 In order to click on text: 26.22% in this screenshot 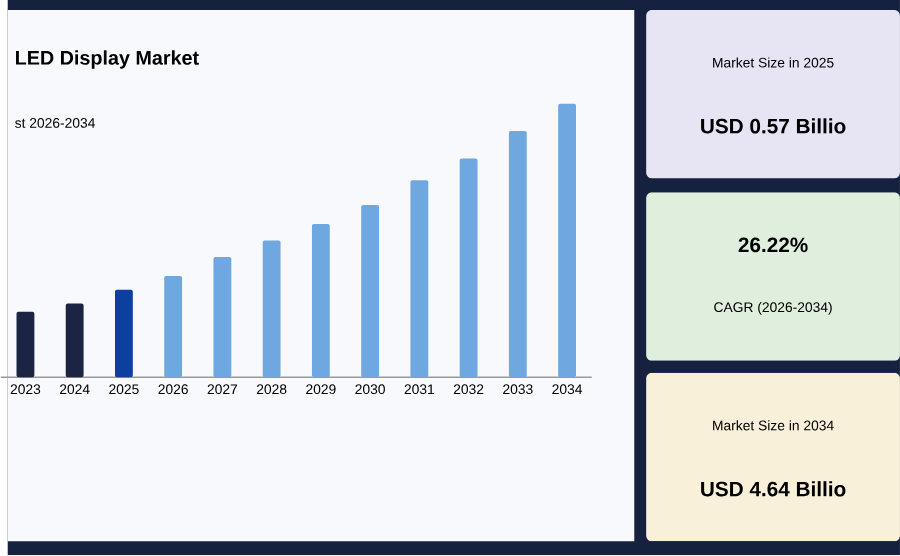, I will do `click(773, 245)`.